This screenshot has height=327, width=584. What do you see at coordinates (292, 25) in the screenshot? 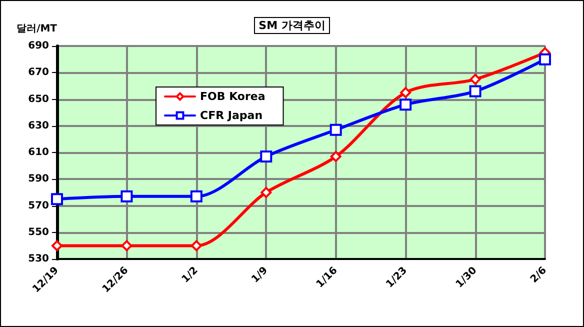
I see `chart-title: SM 가격추이` at bounding box center [292, 25].